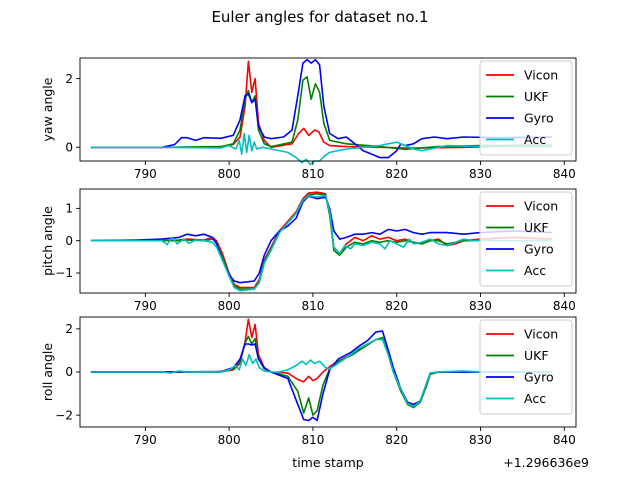 This screenshot has height=480, width=640. What do you see at coordinates (546, 462) in the screenshot?
I see `x-offset-label: +1.296636e9` at bounding box center [546, 462].